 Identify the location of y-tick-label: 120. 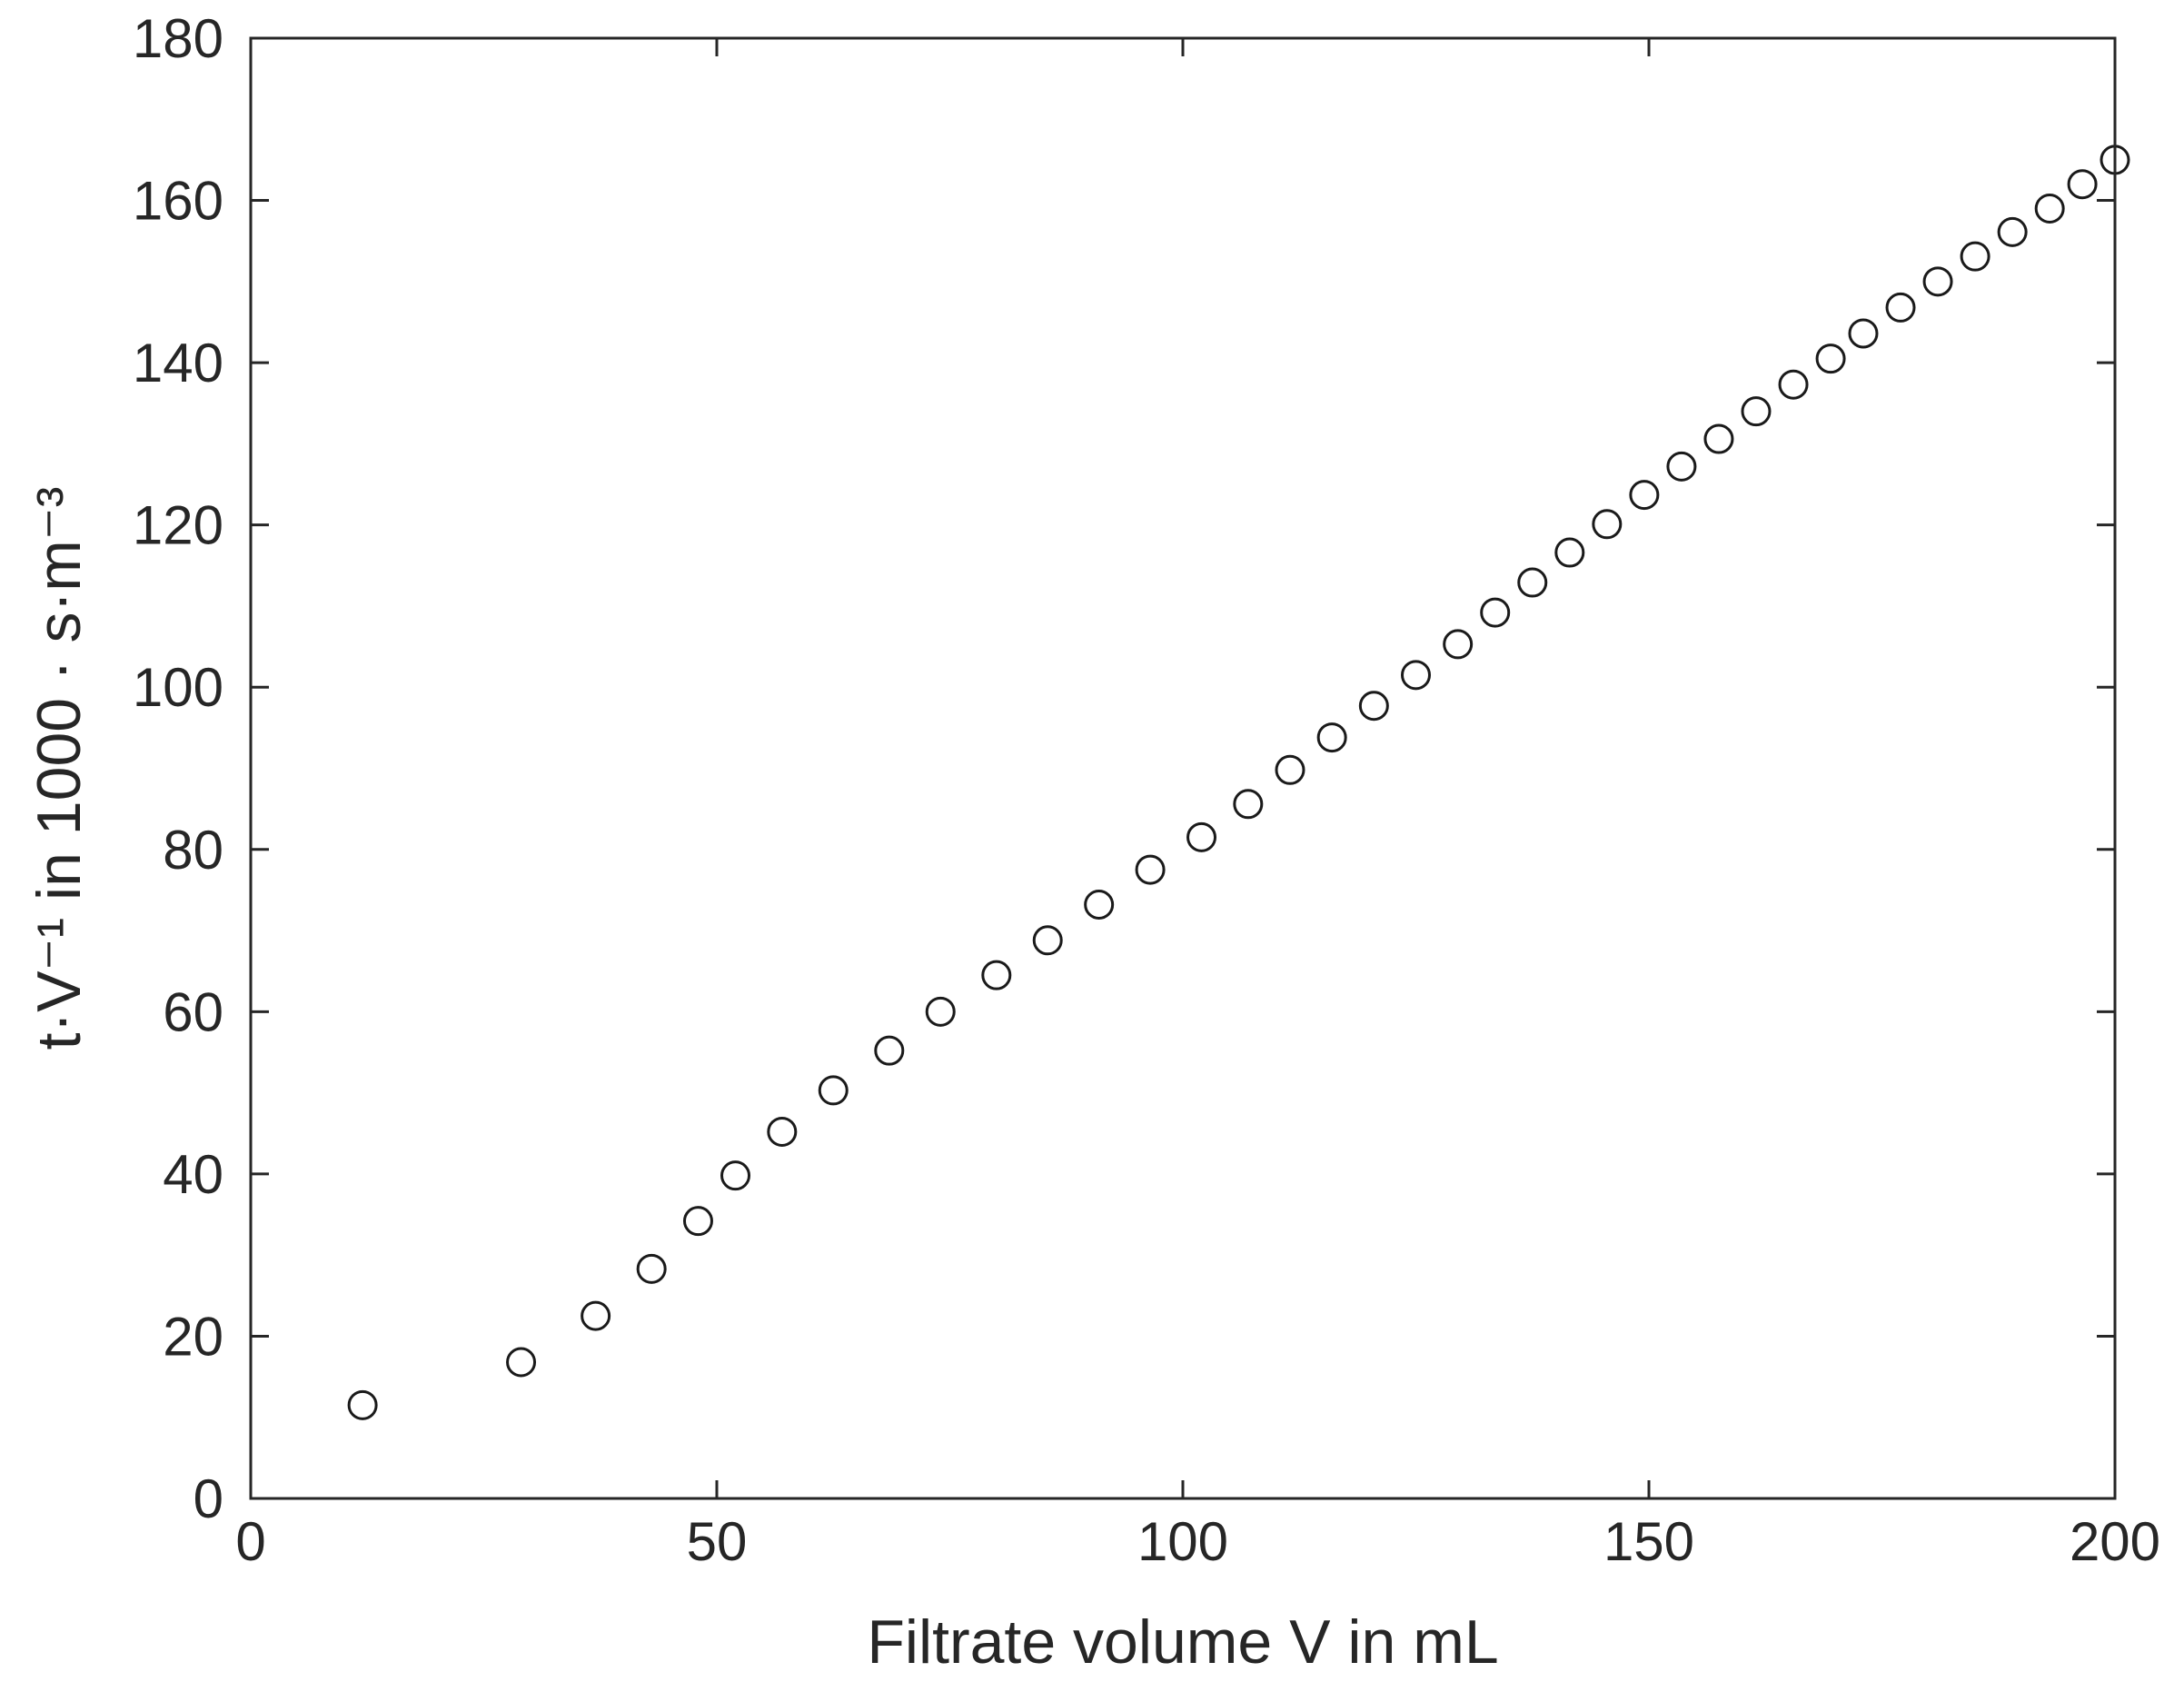
(178, 525).